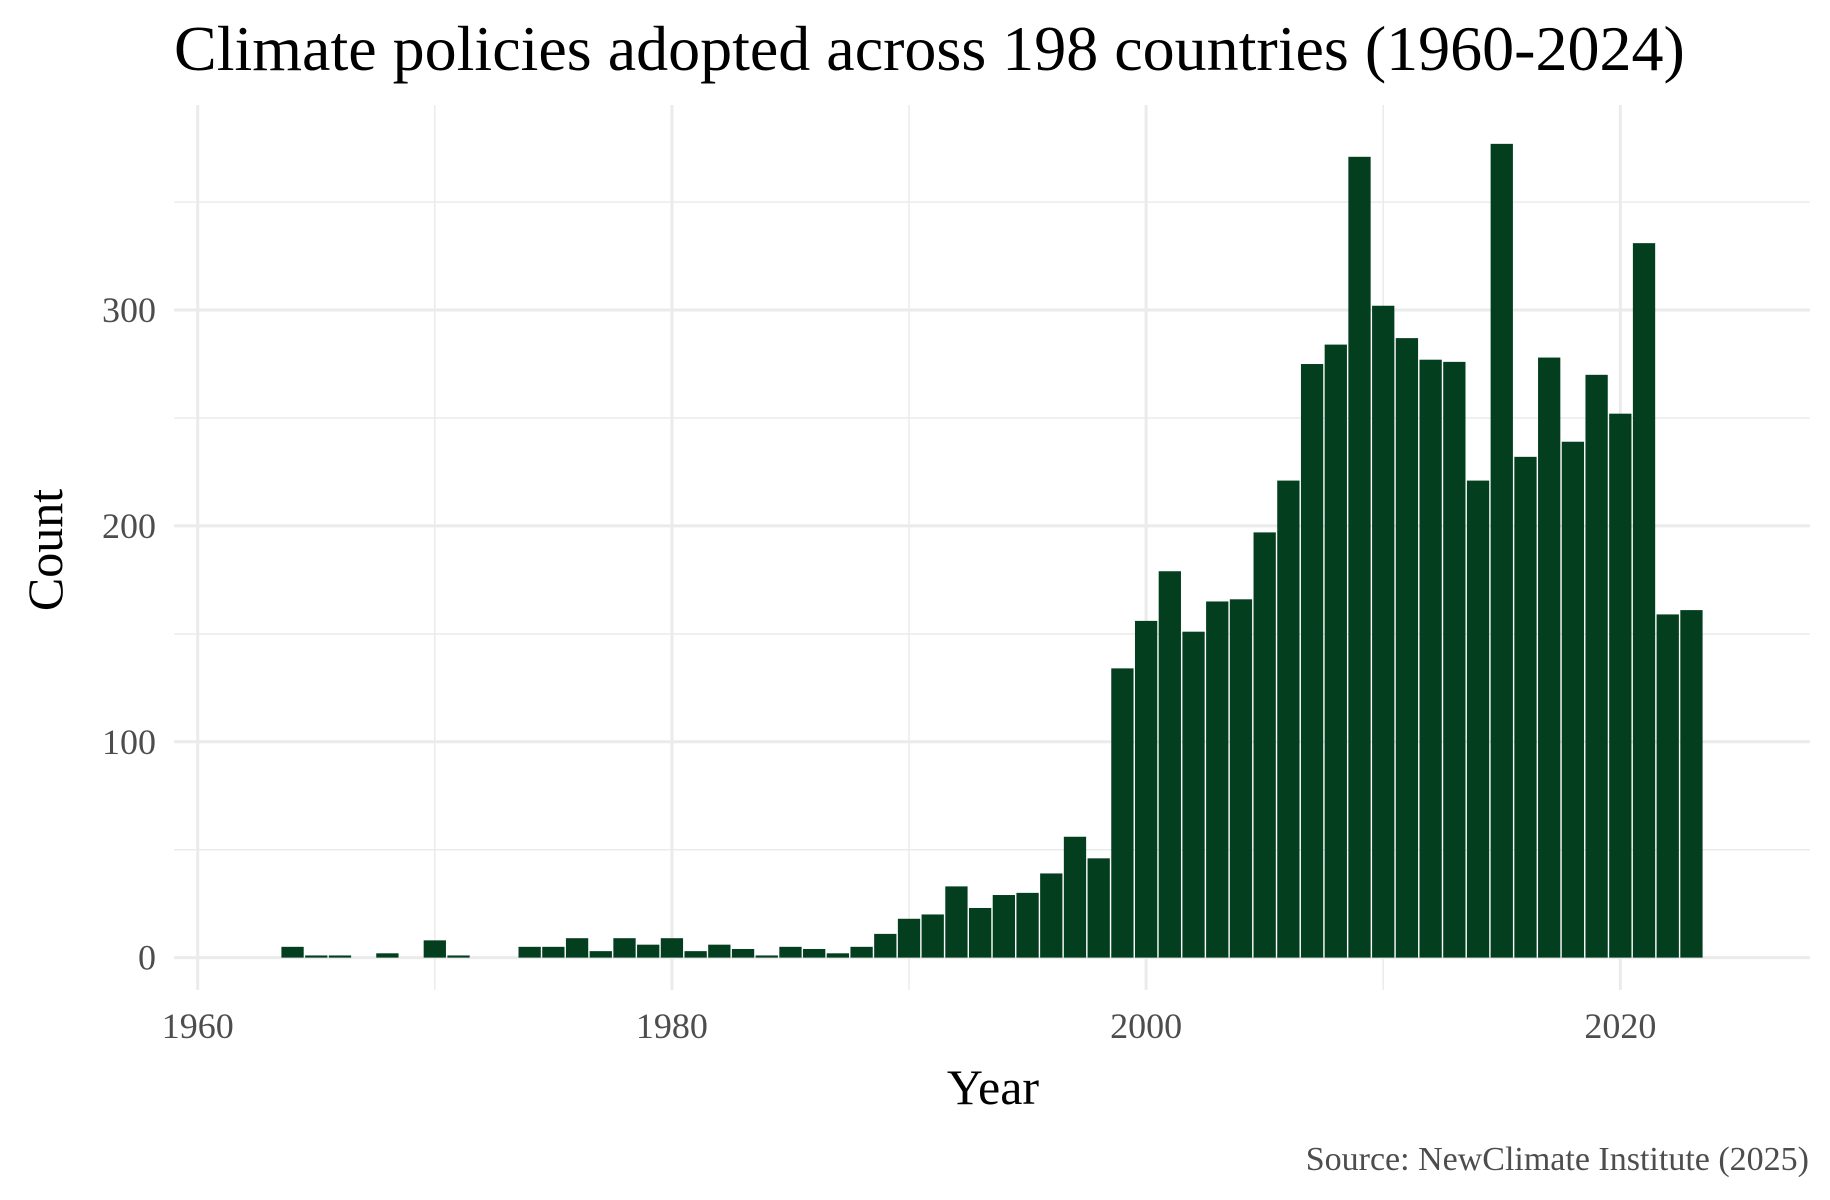 This screenshot has height=1200, width=1830. I want to click on bar-1979, so click(648, 951).